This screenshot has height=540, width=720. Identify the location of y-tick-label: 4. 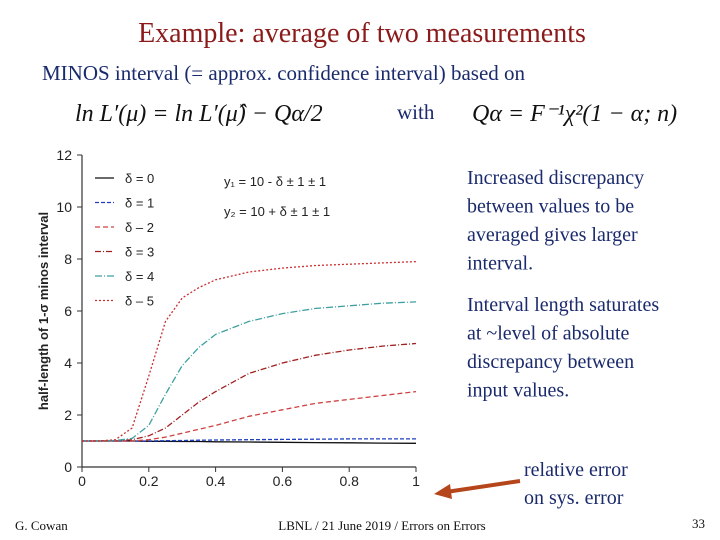
(68, 363).